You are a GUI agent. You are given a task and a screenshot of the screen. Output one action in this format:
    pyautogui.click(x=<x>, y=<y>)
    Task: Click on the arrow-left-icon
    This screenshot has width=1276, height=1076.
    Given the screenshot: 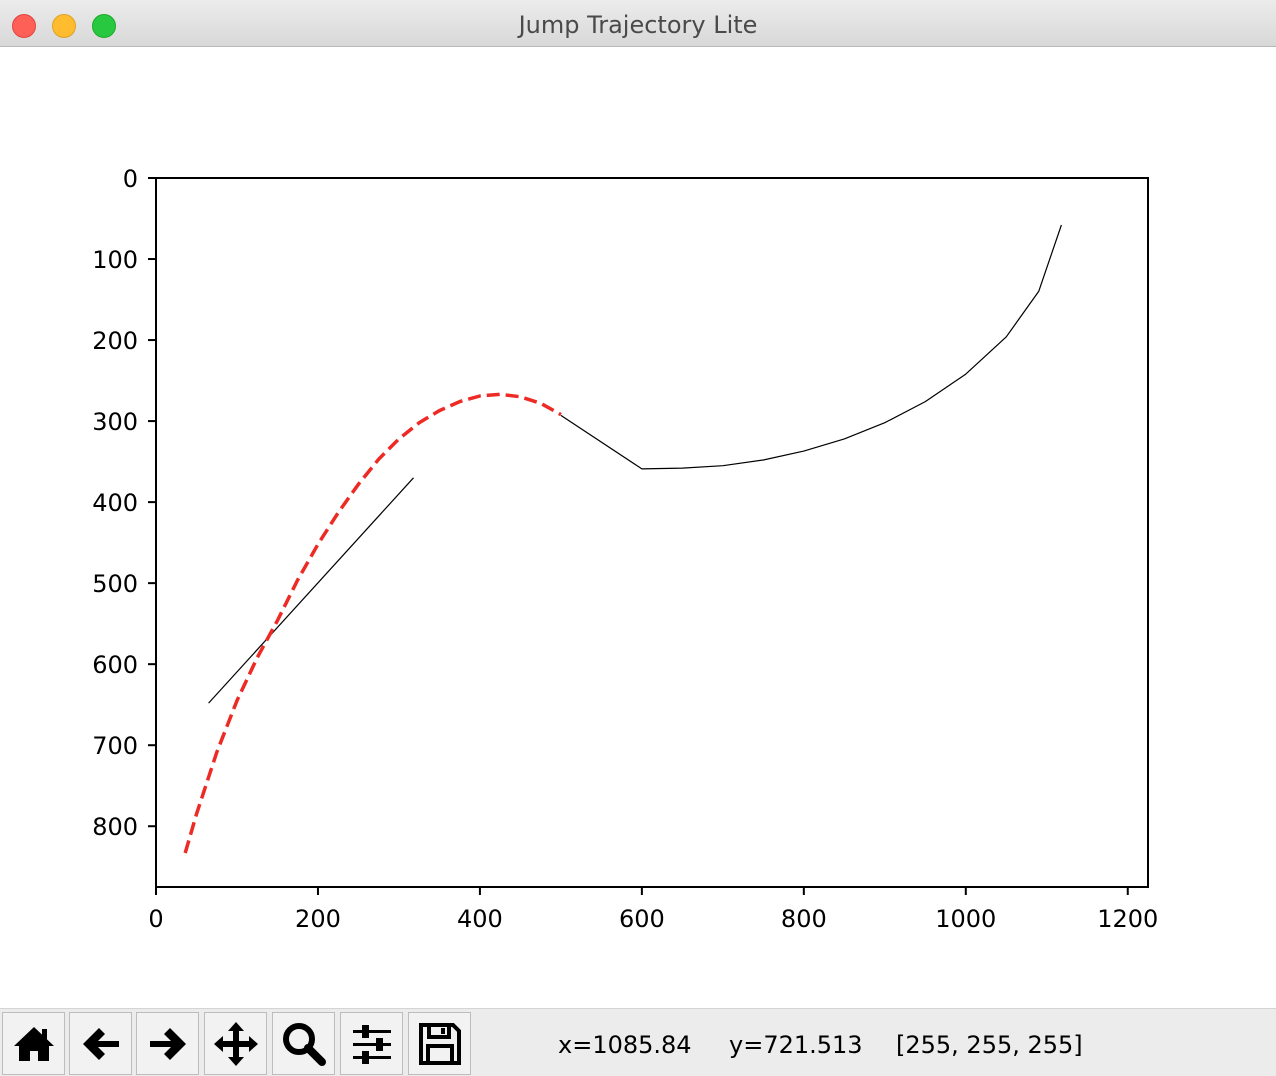 What is the action you would take?
    pyautogui.click(x=100, y=1043)
    